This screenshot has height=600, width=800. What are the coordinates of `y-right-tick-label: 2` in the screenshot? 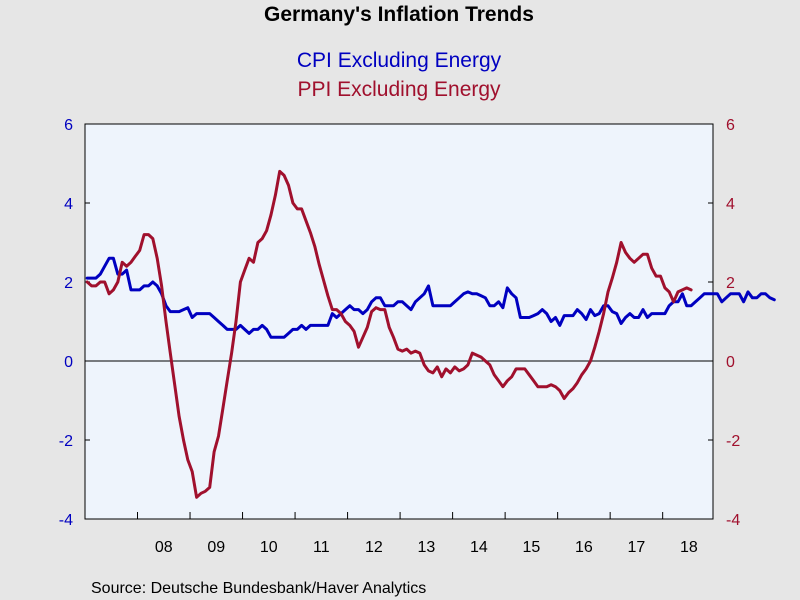 It's located at (730, 283).